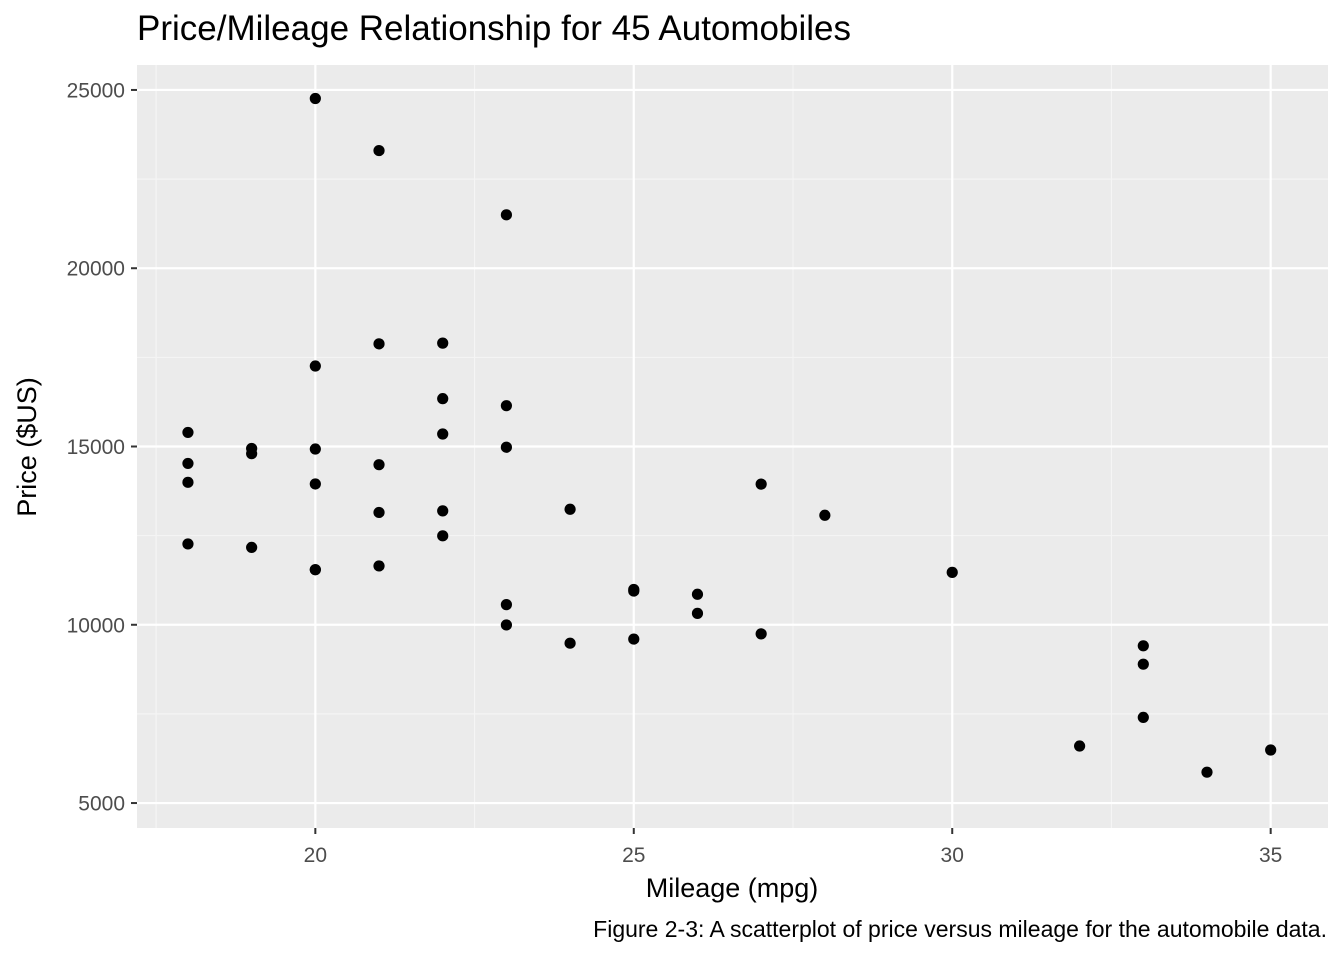 Image resolution: width=1344 pixels, height=960 pixels. What do you see at coordinates (952, 855) in the screenshot?
I see `x-tick-label: 30` at bounding box center [952, 855].